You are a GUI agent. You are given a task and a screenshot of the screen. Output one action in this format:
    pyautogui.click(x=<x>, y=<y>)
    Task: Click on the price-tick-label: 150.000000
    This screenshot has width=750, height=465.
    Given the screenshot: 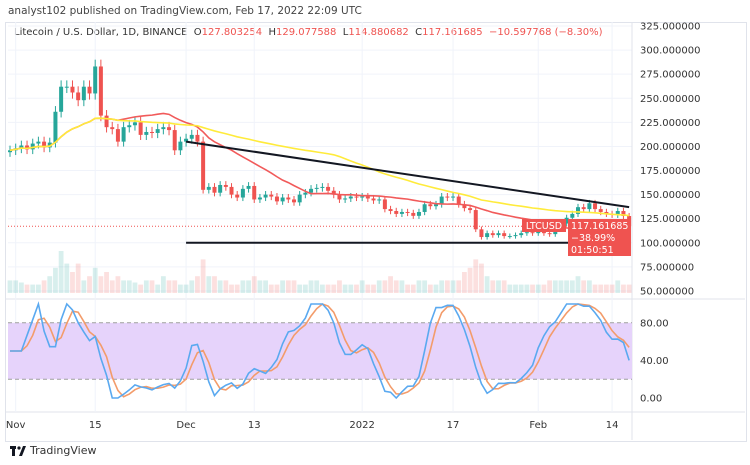 What is the action you would take?
    pyautogui.click(x=670, y=195)
    